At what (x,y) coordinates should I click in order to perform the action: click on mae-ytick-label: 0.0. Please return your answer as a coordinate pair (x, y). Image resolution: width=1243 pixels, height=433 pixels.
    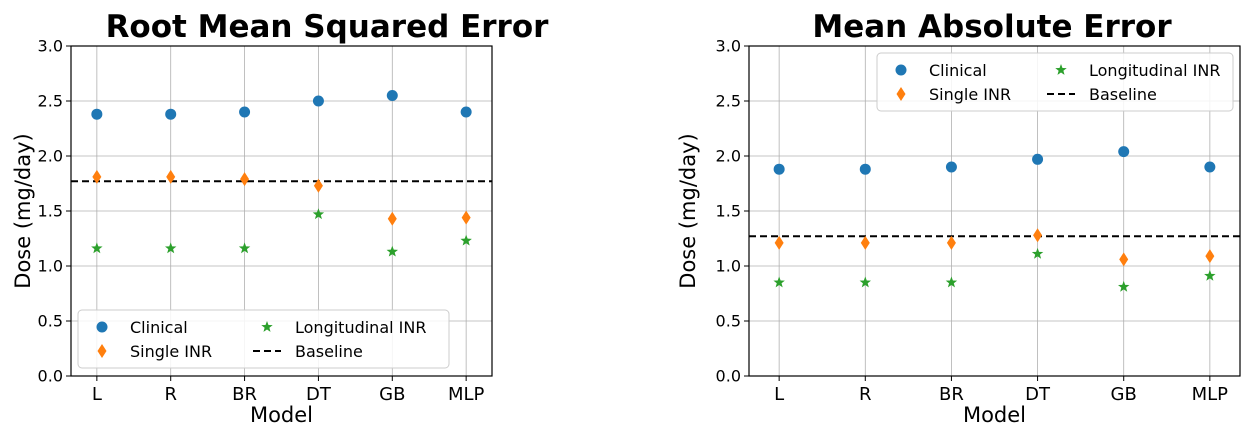
    Looking at the image, I should click on (728, 376).